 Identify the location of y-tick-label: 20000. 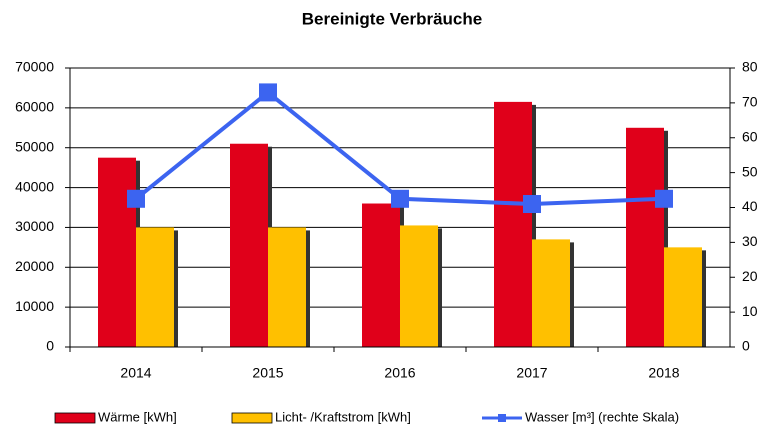
(34, 266).